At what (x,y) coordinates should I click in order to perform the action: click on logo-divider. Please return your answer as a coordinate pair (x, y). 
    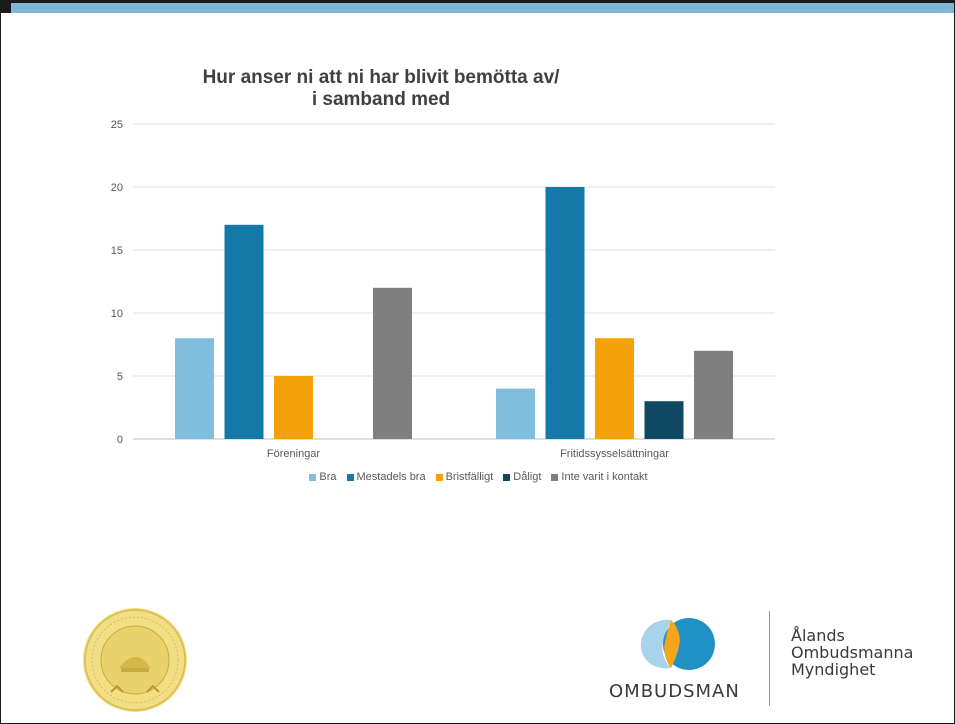
    Looking at the image, I should click on (769, 658).